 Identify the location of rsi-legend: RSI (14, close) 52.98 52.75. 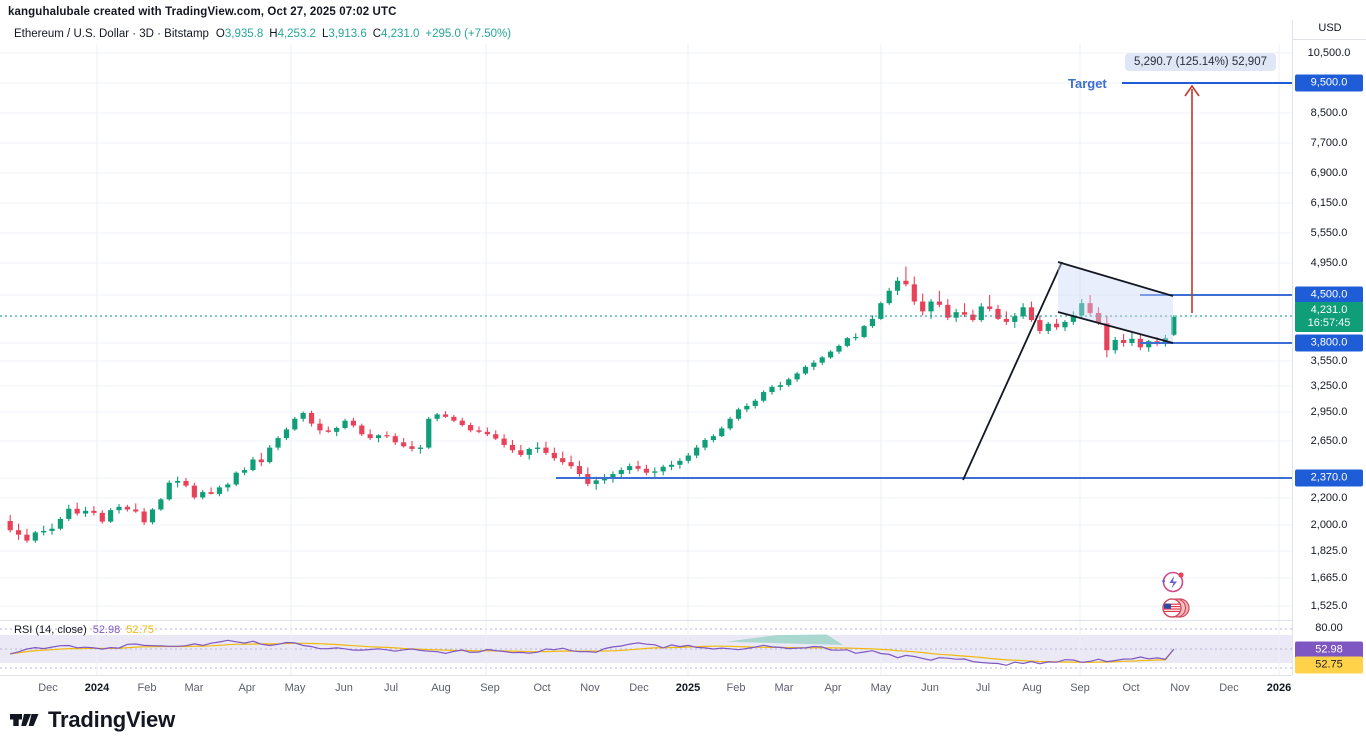
(84, 630).